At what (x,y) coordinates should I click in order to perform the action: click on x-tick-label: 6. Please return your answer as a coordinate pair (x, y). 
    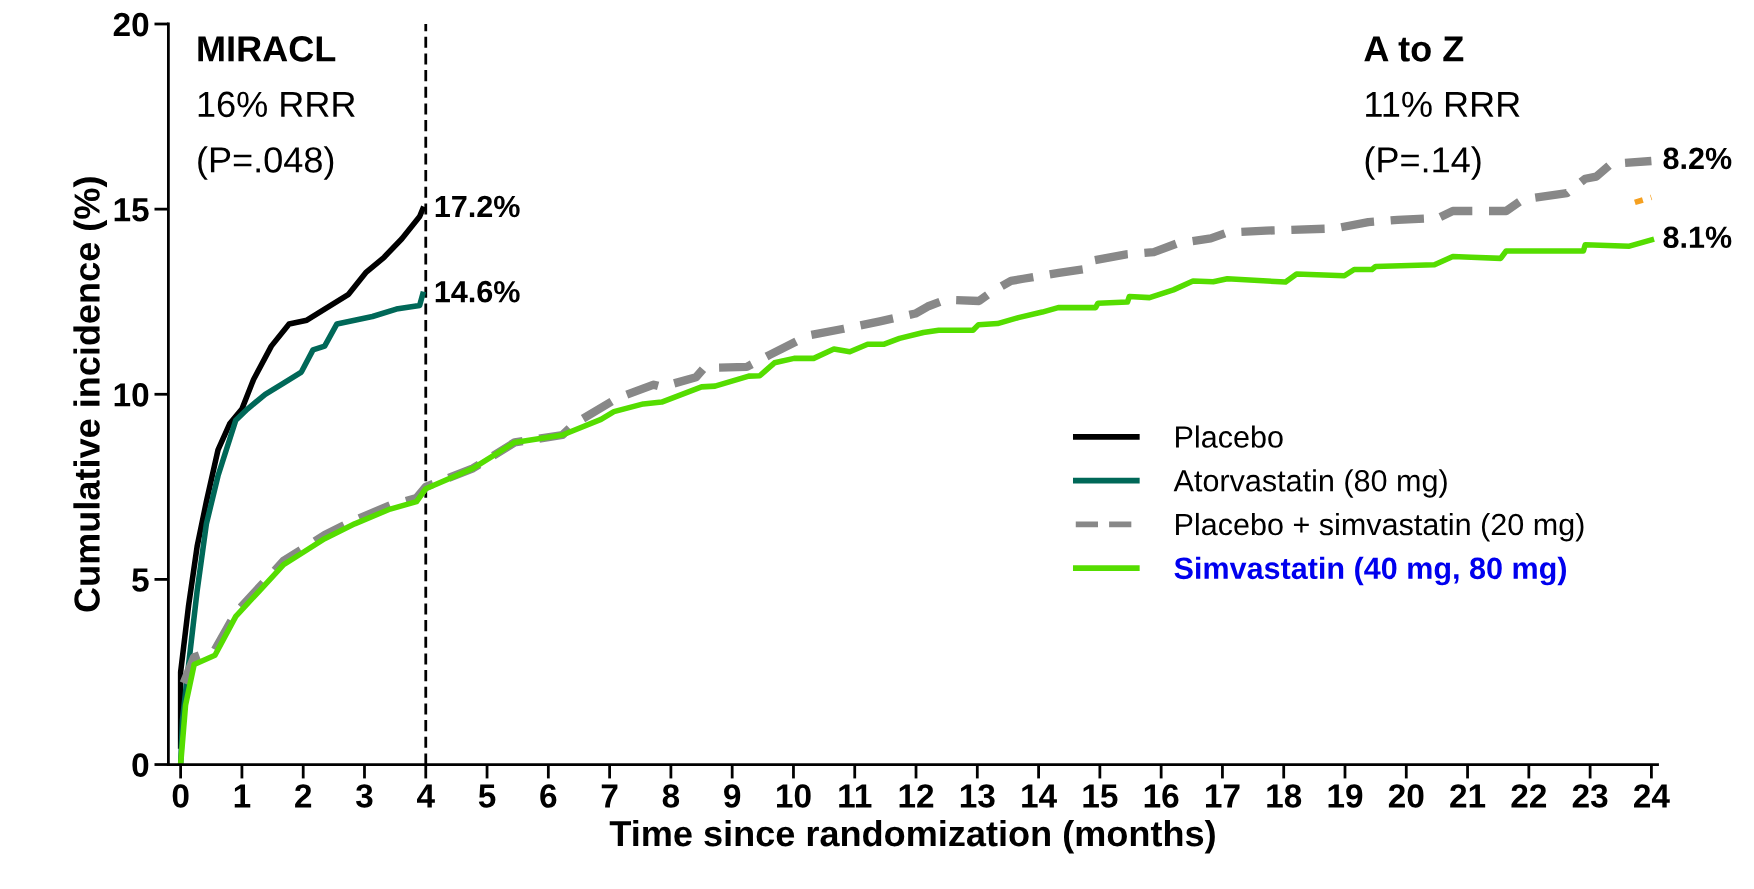
    Looking at the image, I should click on (548, 796).